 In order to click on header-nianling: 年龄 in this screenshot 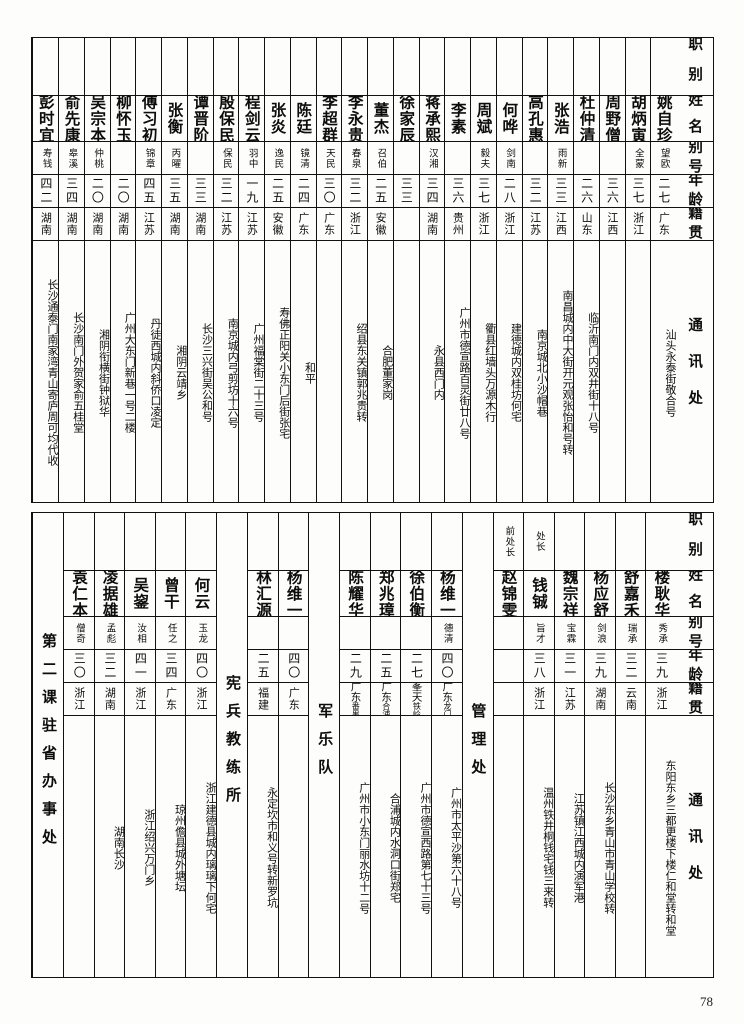, I will do `click(694, 190)`.